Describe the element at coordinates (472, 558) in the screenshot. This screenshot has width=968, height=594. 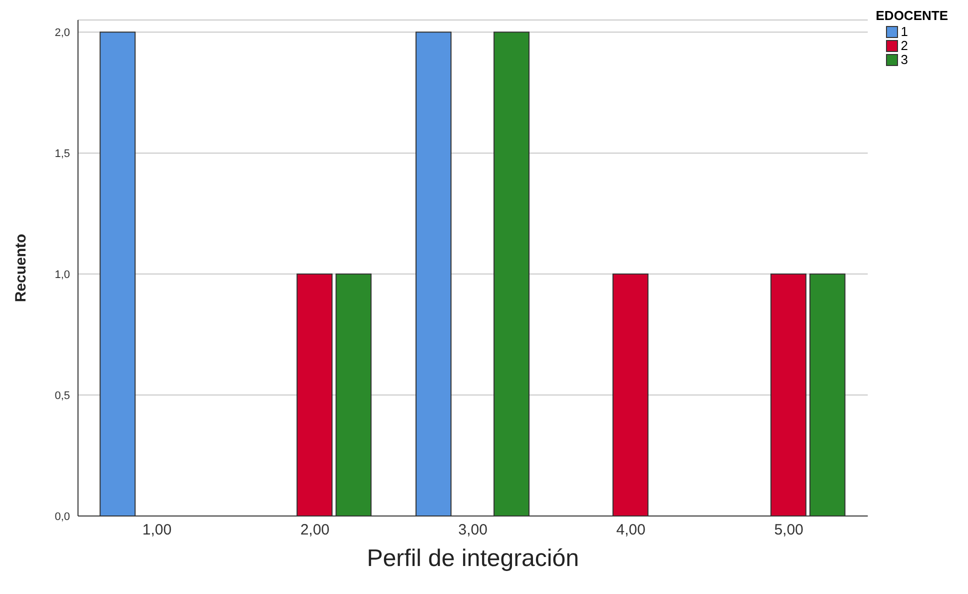
I see `x-axis-title: Perfil de integración` at that location.